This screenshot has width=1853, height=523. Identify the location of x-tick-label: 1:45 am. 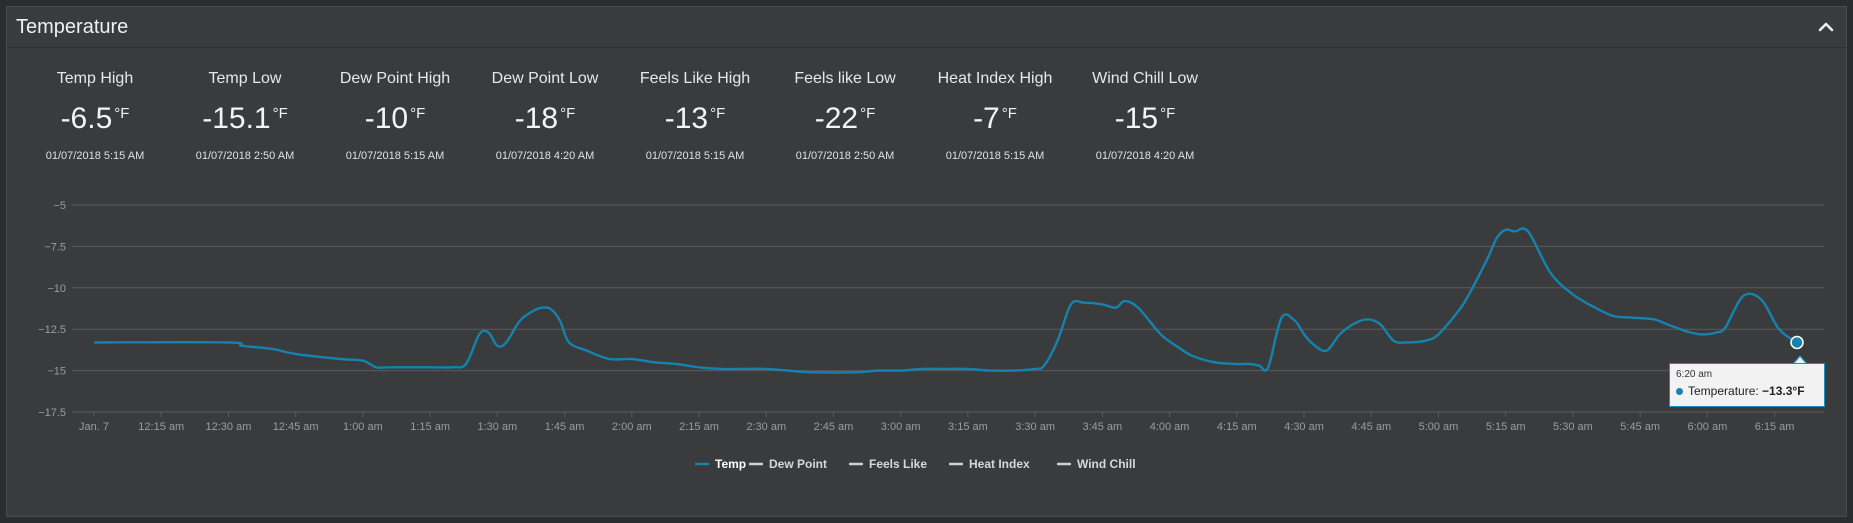
(565, 427).